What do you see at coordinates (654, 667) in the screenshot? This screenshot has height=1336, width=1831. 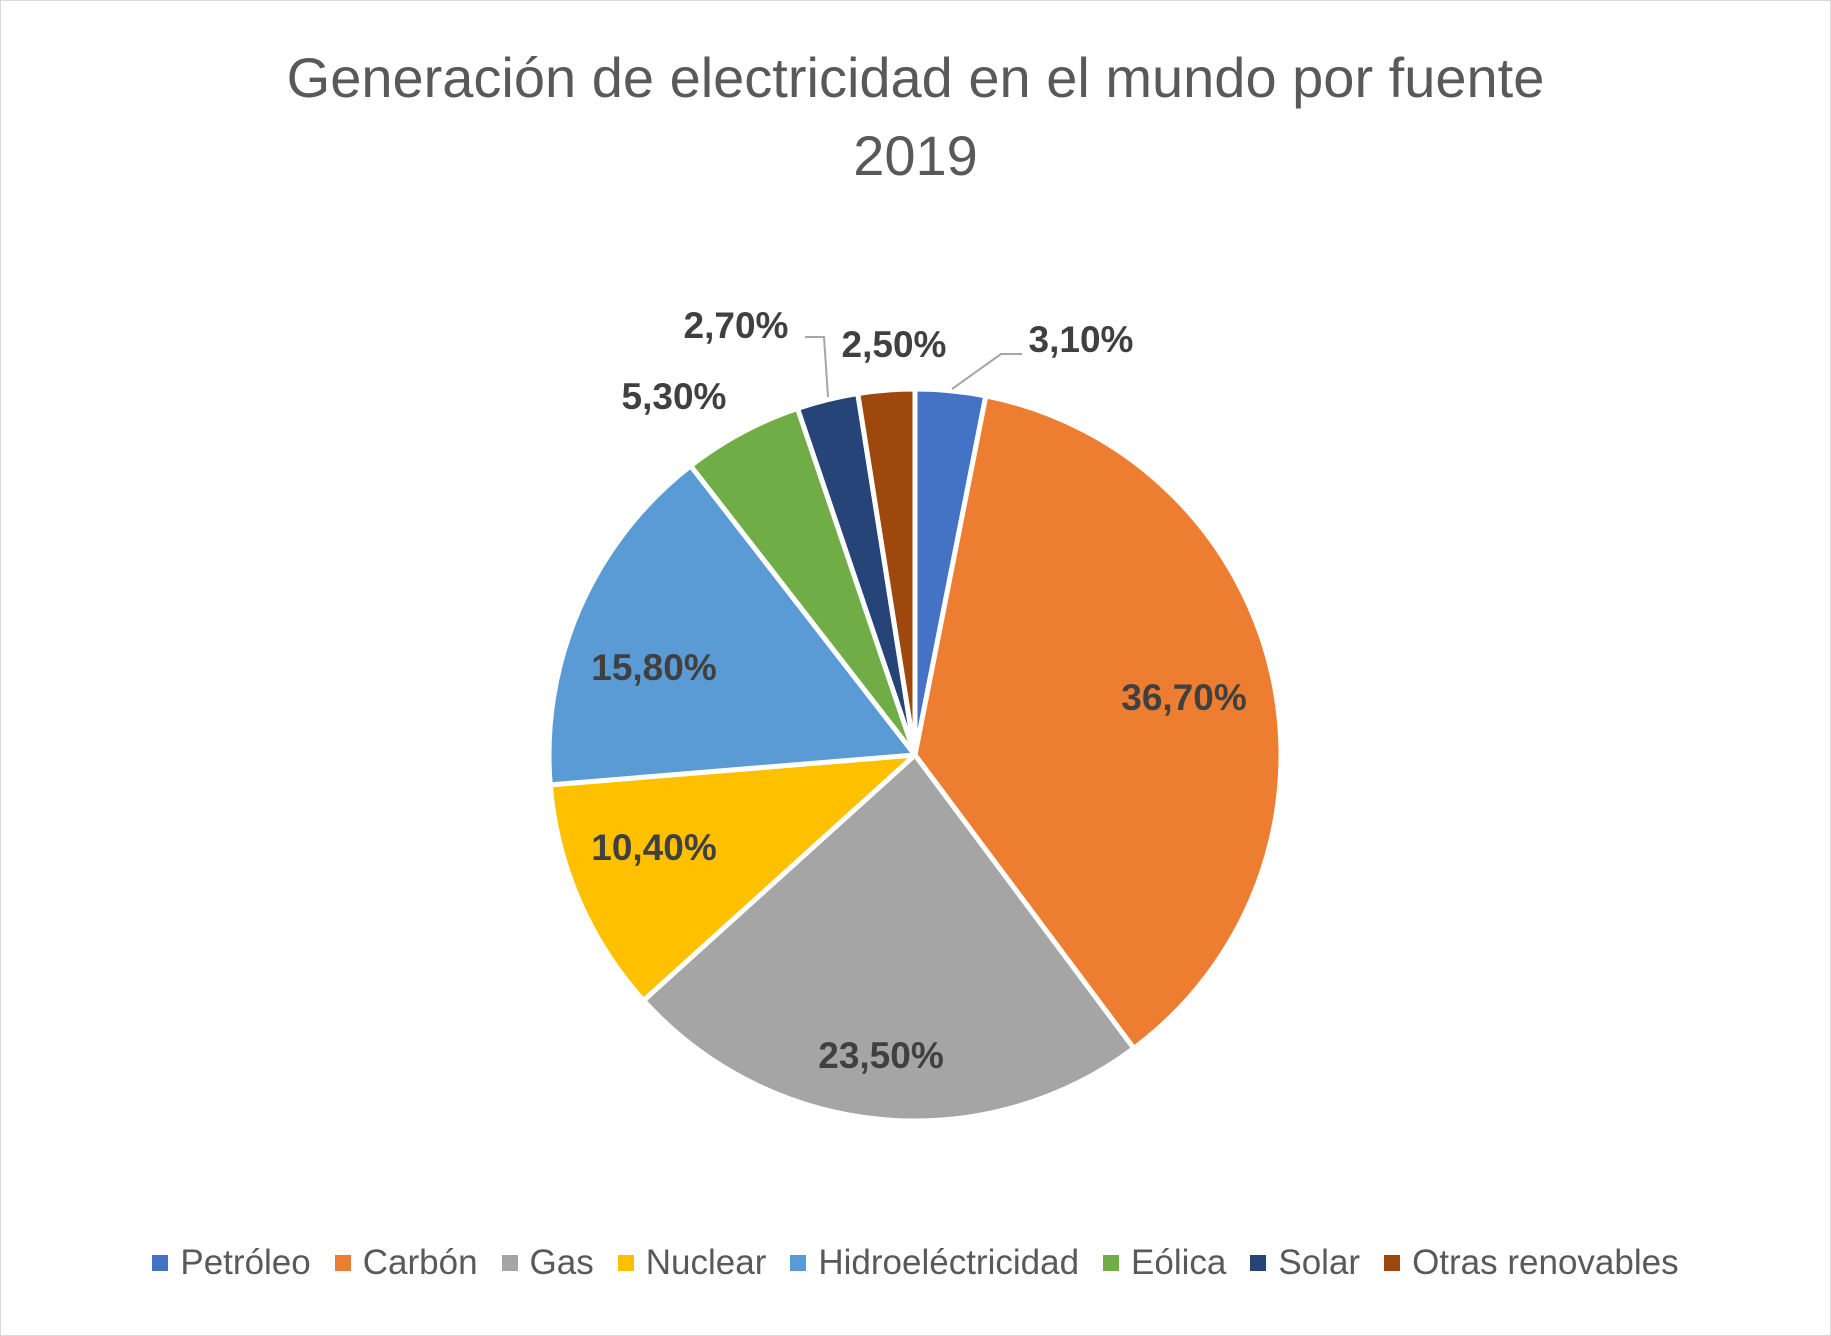 I see `data-label-5: 15,80%` at bounding box center [654, 667].